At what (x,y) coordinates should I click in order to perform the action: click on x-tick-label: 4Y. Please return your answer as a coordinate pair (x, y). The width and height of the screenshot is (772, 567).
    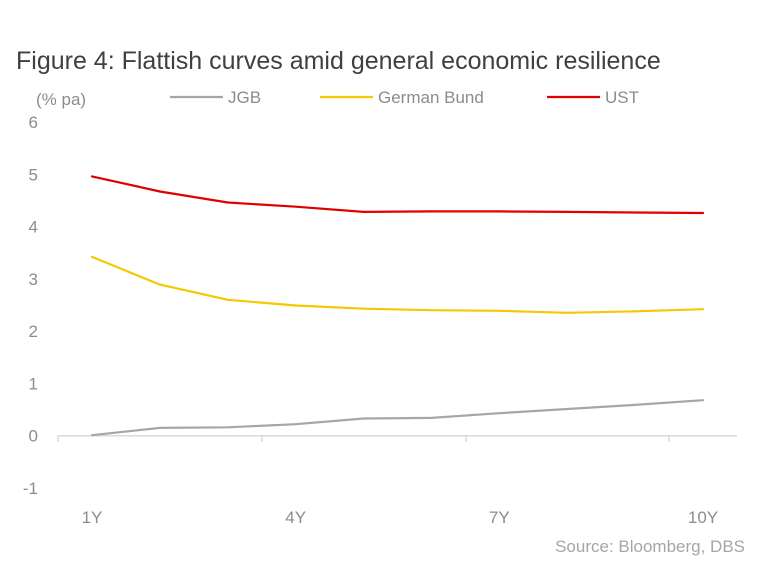
    Looking at the image, I should click on (295, 517).